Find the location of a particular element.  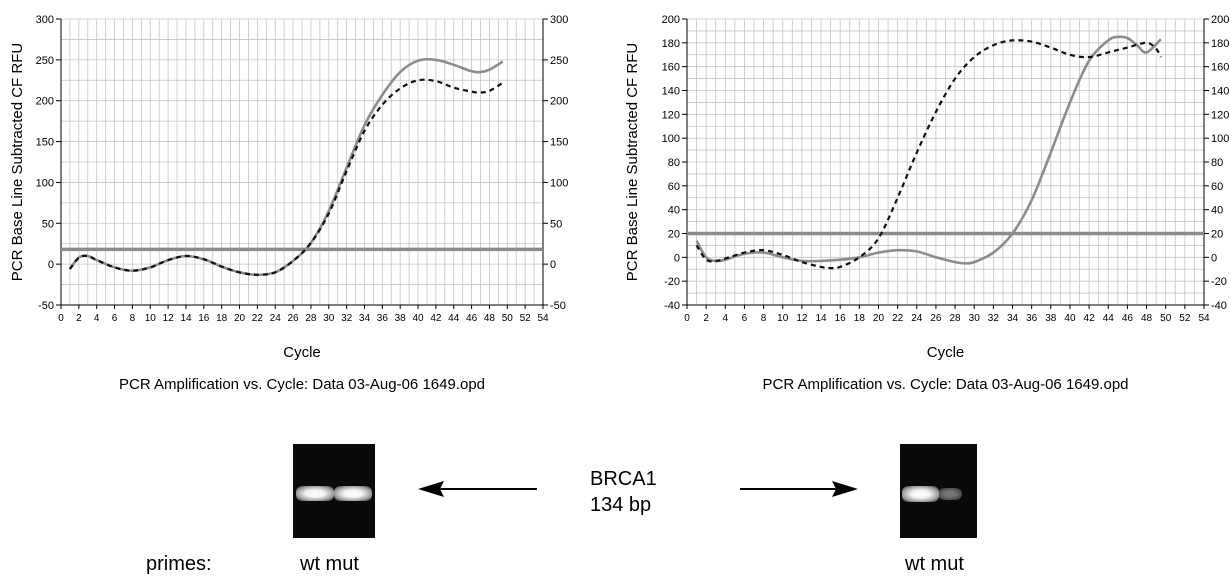

y-tick-label-left: 60 is located at coordinates (674, 187).